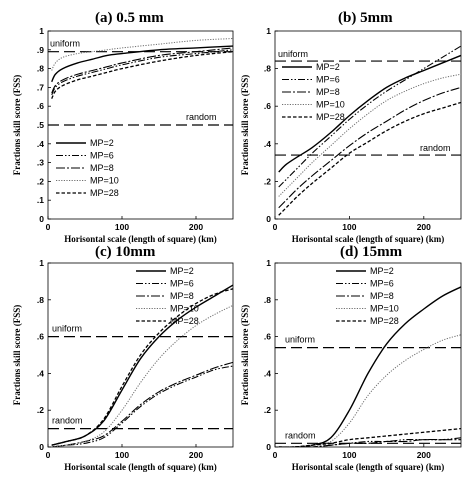 The image size is (474, 498). What do you see at coordinates (40, 50) in the screenshot?
I see `y-tick-label: .9` at bounding box center [40, 50].